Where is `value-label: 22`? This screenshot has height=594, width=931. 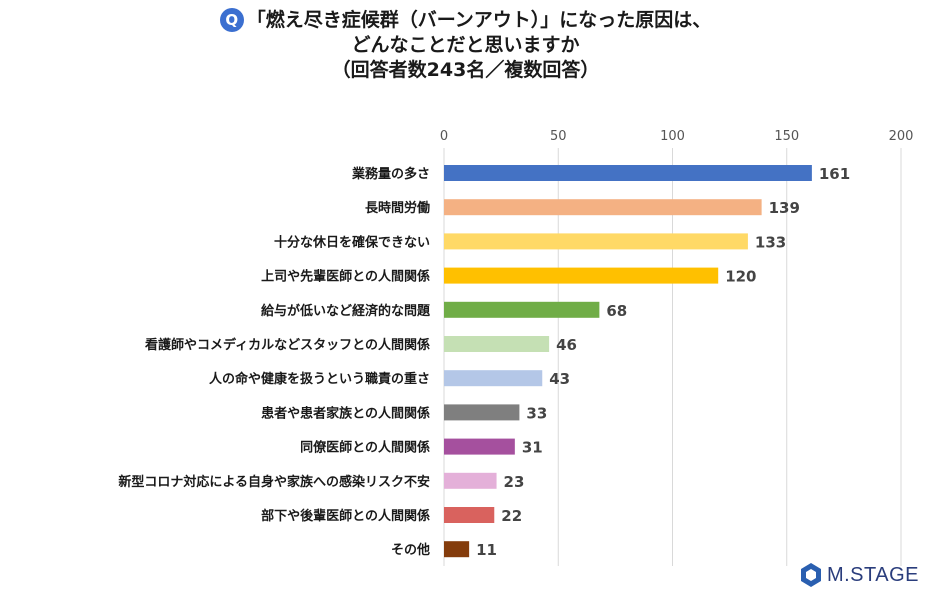
value-label: 22 is located at coordinates (511, 516).